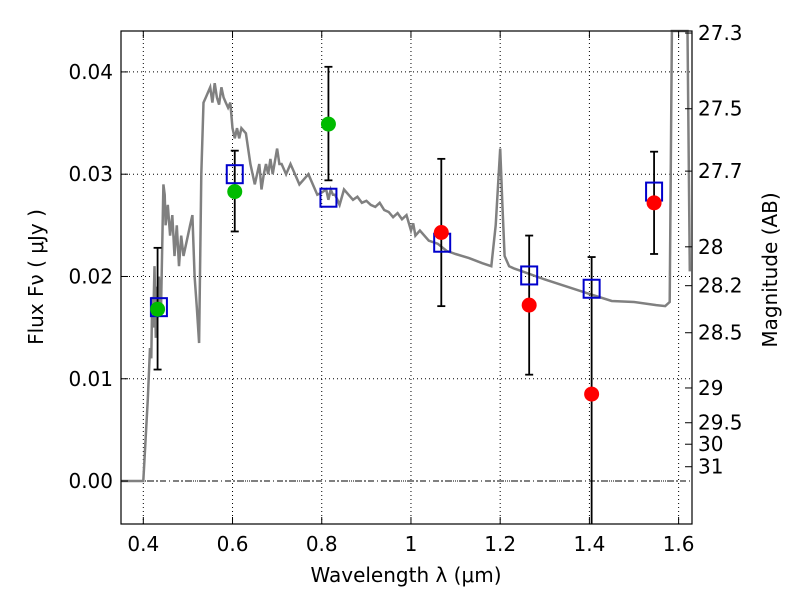  Describe the element at coordinates (233, 544) in the screenshot. I see `x-tick-label: 0.6` at that location.